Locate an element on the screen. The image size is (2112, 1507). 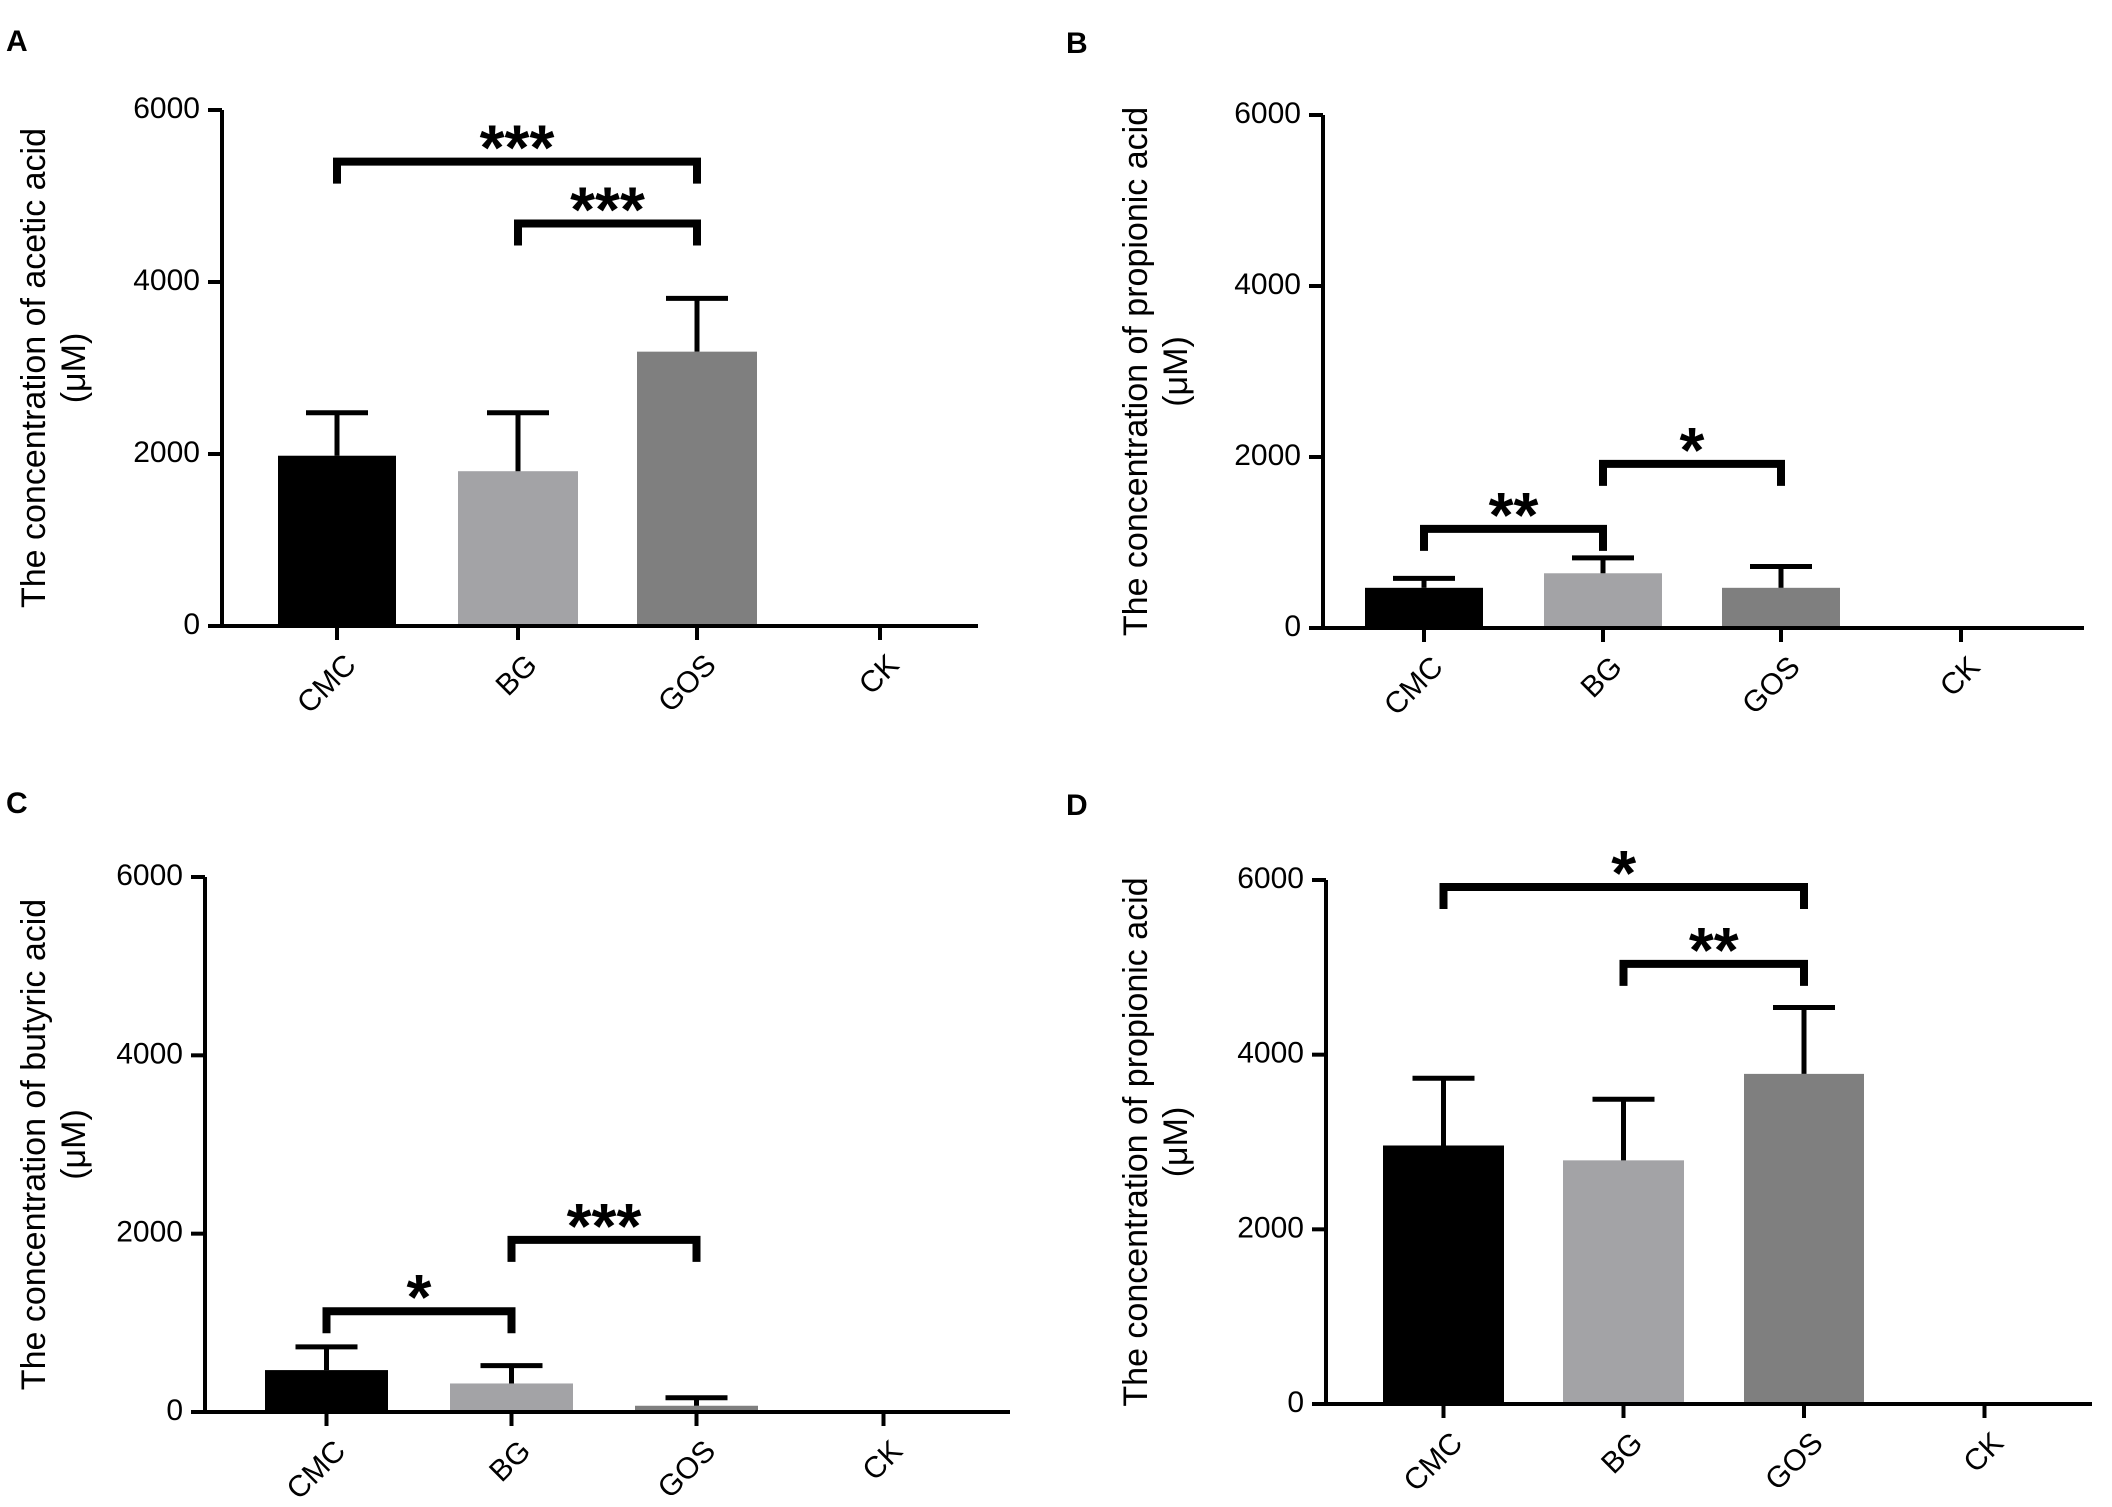
panel-c-ytick-label-6000: 6000 is located at coordinates (149, 875).